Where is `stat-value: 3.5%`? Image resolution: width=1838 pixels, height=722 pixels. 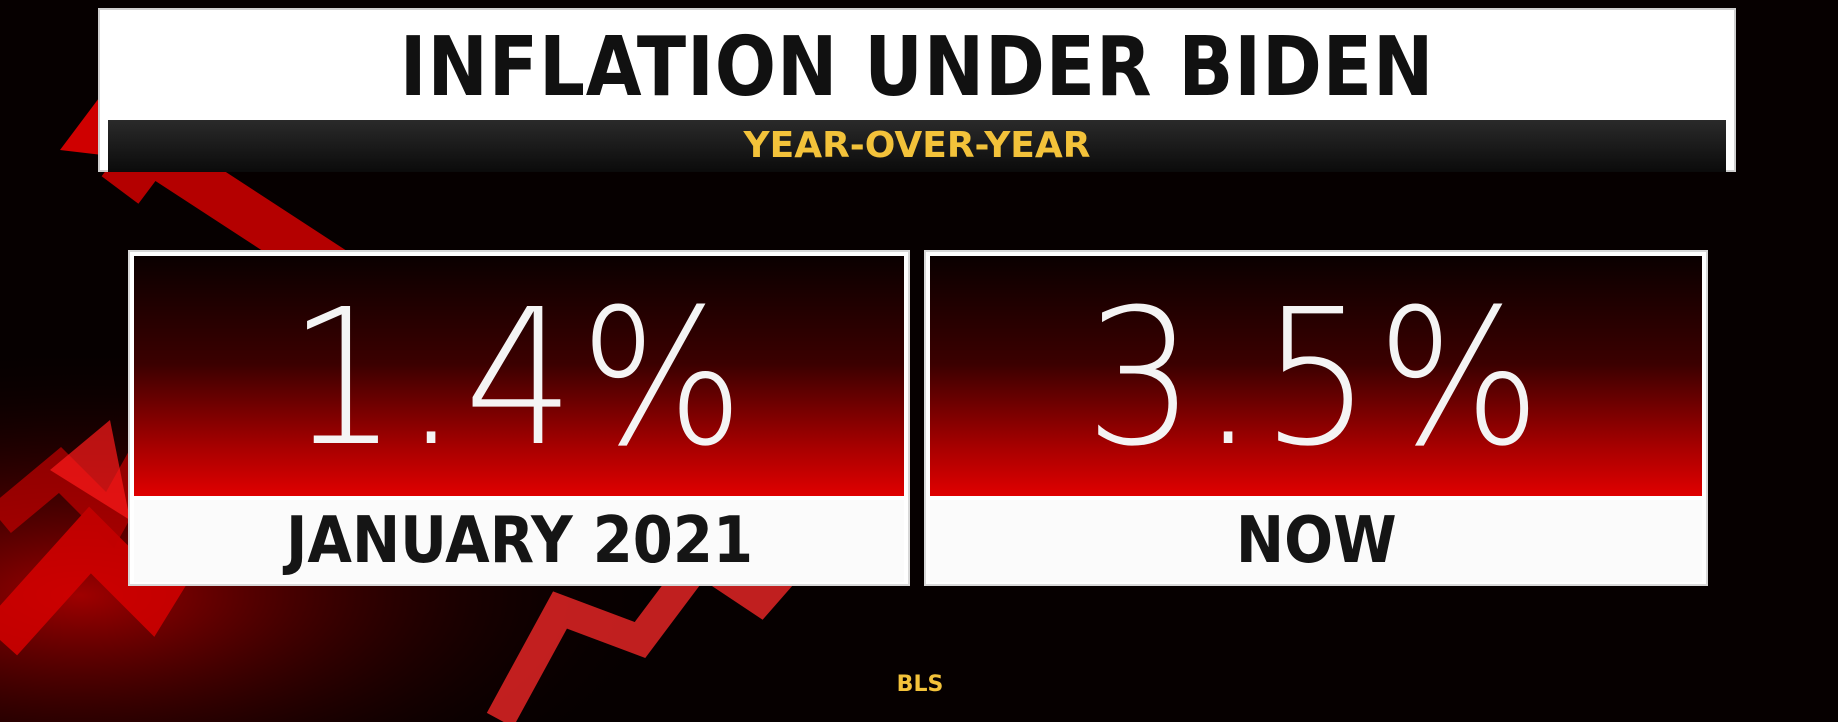
stat-value: 3.5% is located at coordinates (1316, 378).